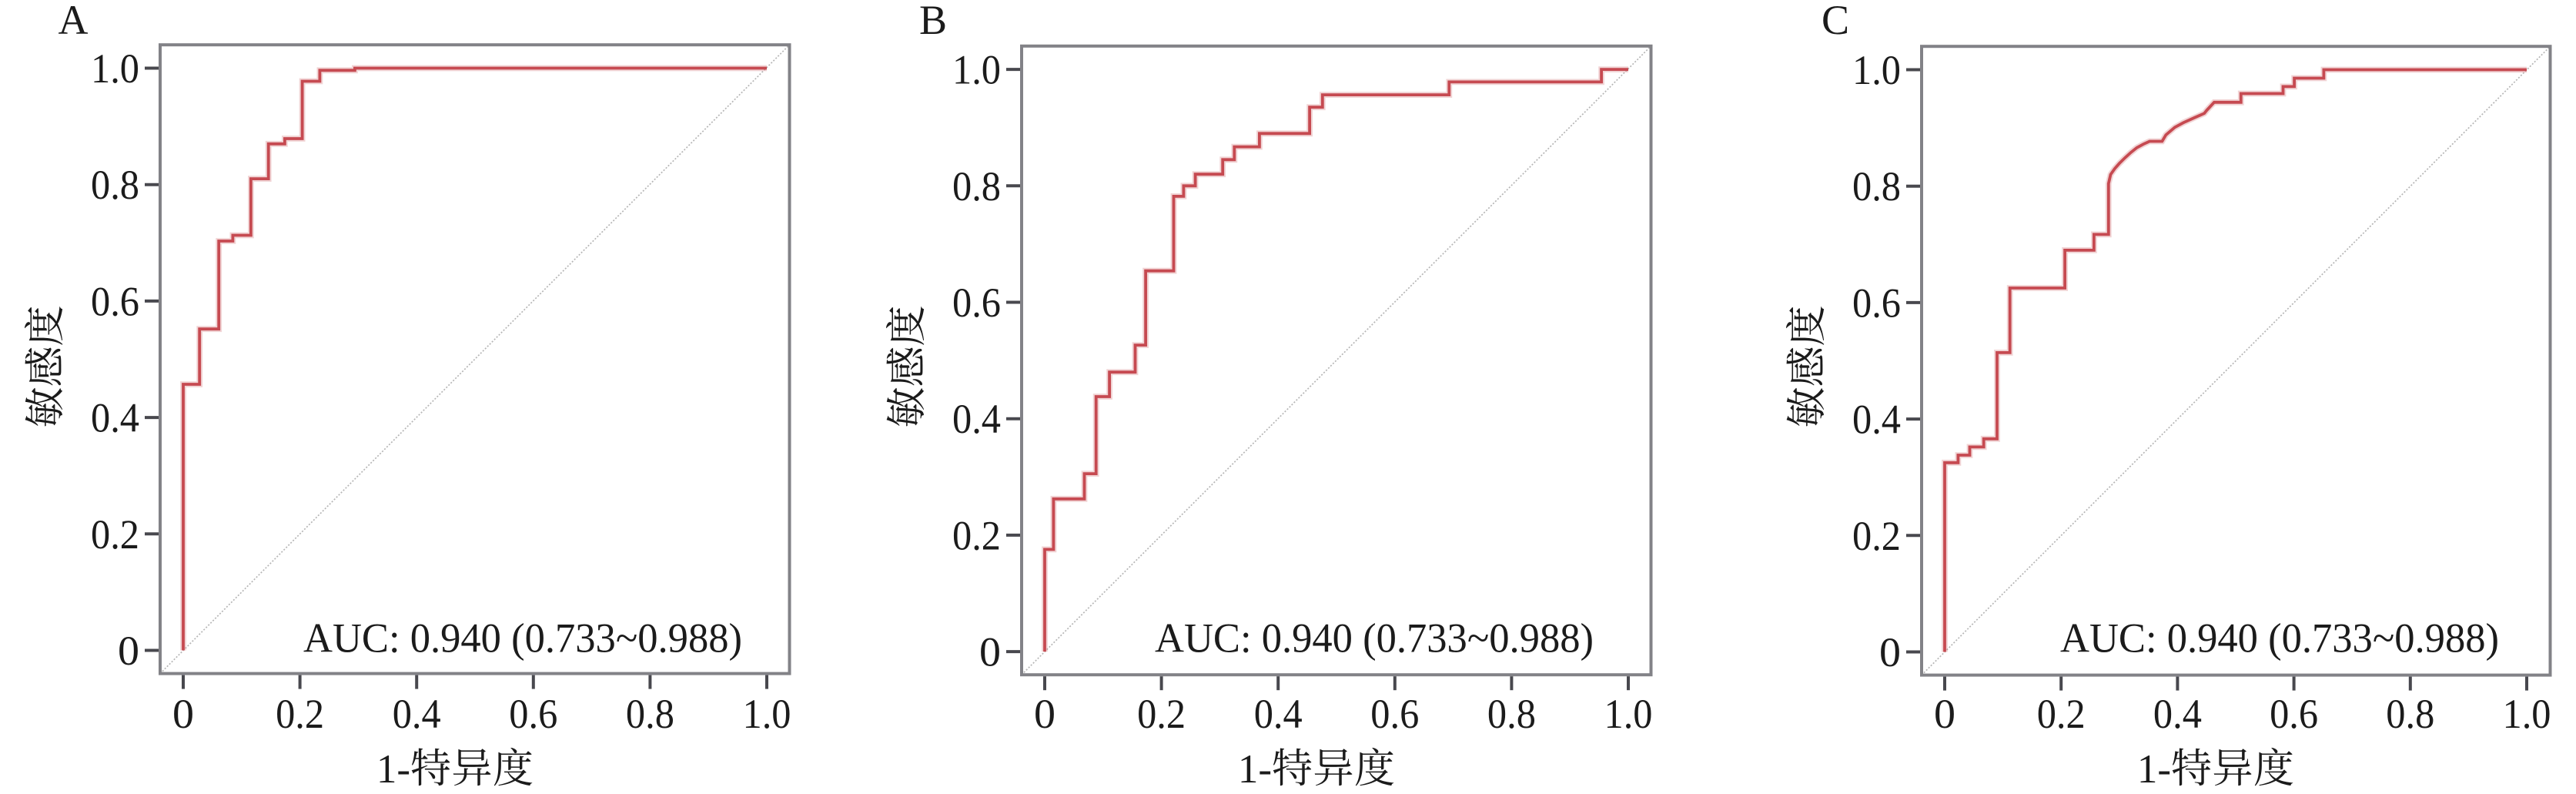 The width and height of the screenshot is (2576, 794). I want to click on svg-text: C, so click(1836, 21).